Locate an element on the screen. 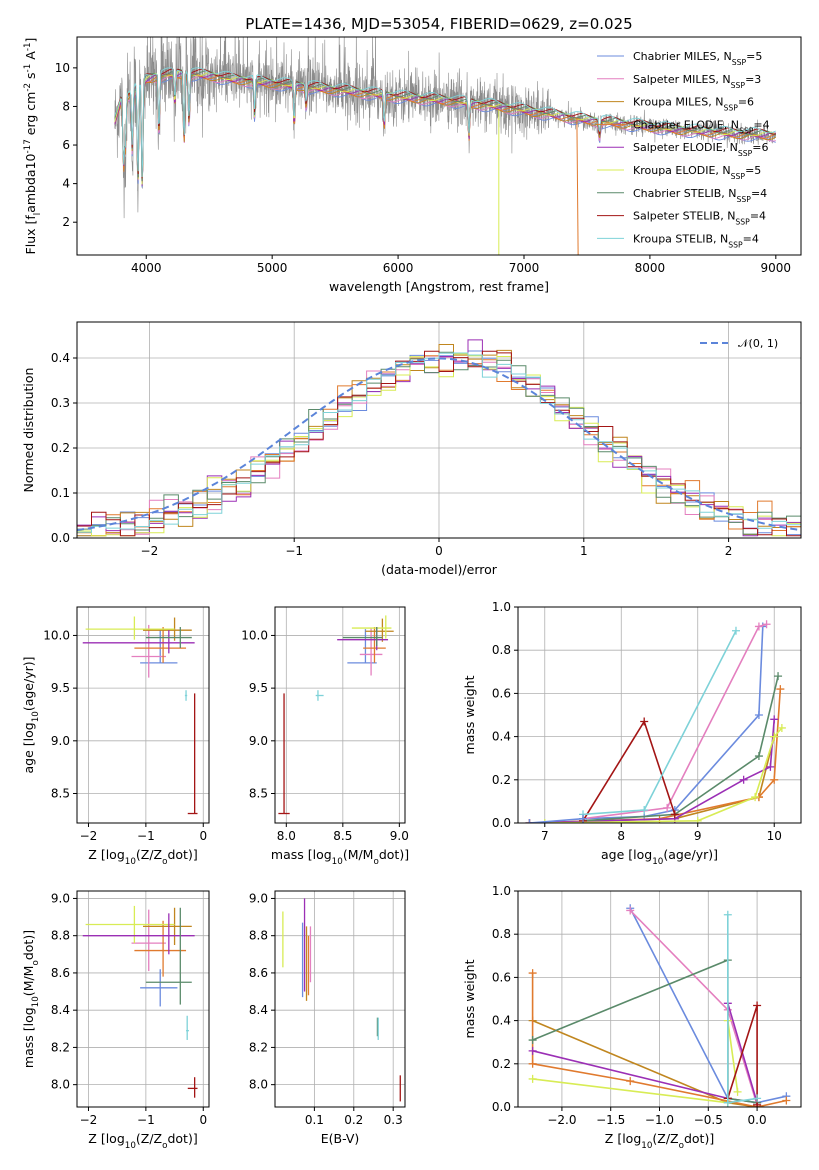 The height and width of the screenshot is (1170, 819). x-tick-label: 7000 is located at coordinates (524, 268).